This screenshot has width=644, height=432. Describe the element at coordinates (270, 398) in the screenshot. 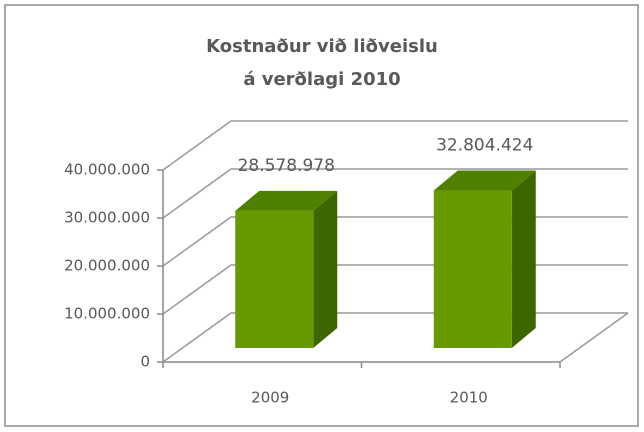

I see `x-tick-label: 2009` at that location.